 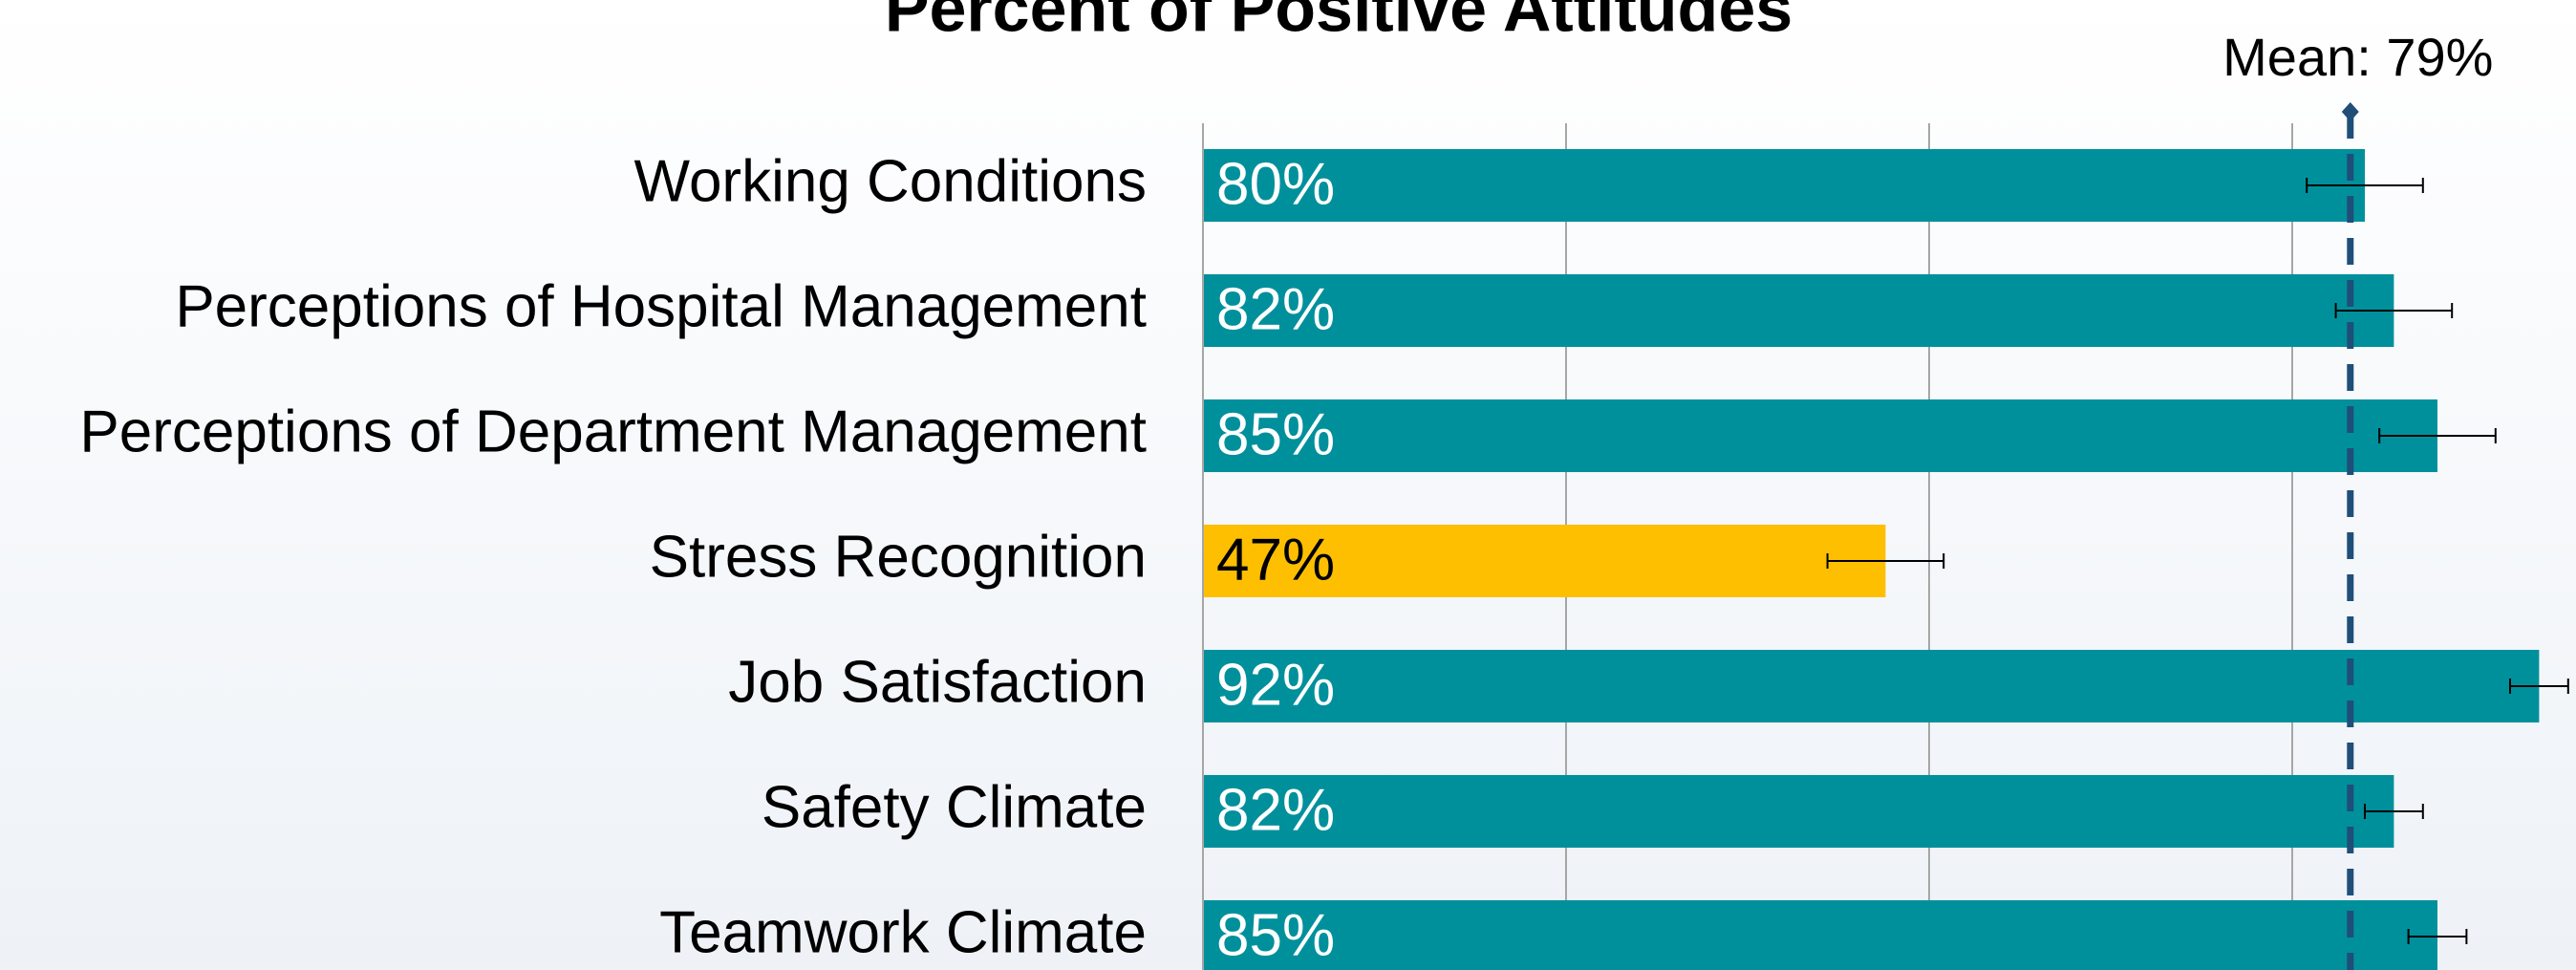 What do you see at coordinates (2350, 112) in the screenshot?
I see `mean-marker` at bounding box center [2350, 112].